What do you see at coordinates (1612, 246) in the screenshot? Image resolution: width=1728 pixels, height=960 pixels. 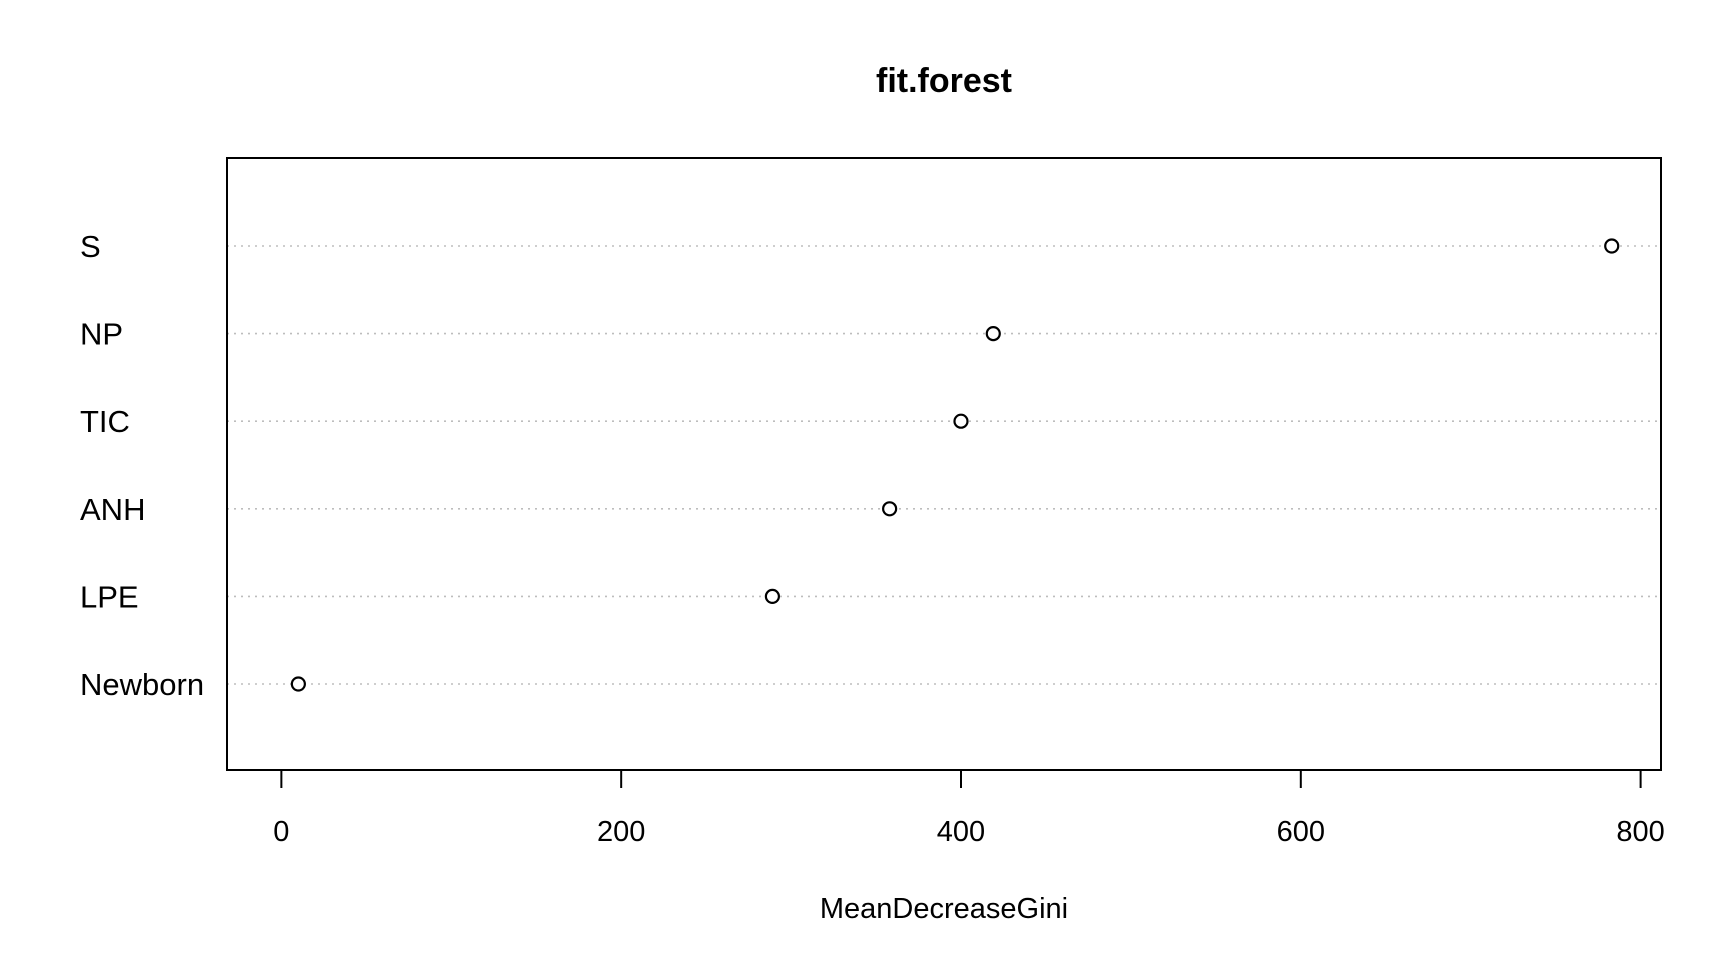 I see `point-s` at bounding box center [1612, 246].